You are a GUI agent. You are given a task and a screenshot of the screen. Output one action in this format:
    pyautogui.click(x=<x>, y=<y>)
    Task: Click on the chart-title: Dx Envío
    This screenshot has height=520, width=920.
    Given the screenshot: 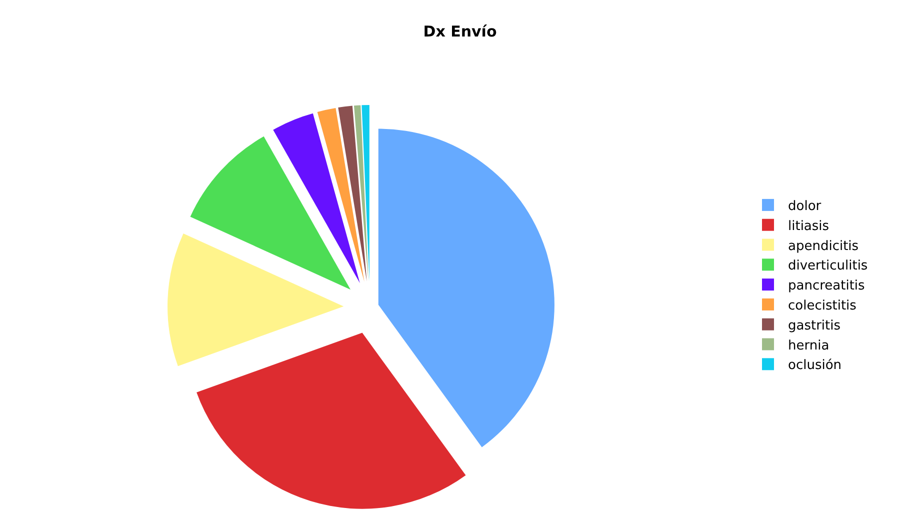 What is the action you would take?
    pyautogui.click(x=460, y=31)
    